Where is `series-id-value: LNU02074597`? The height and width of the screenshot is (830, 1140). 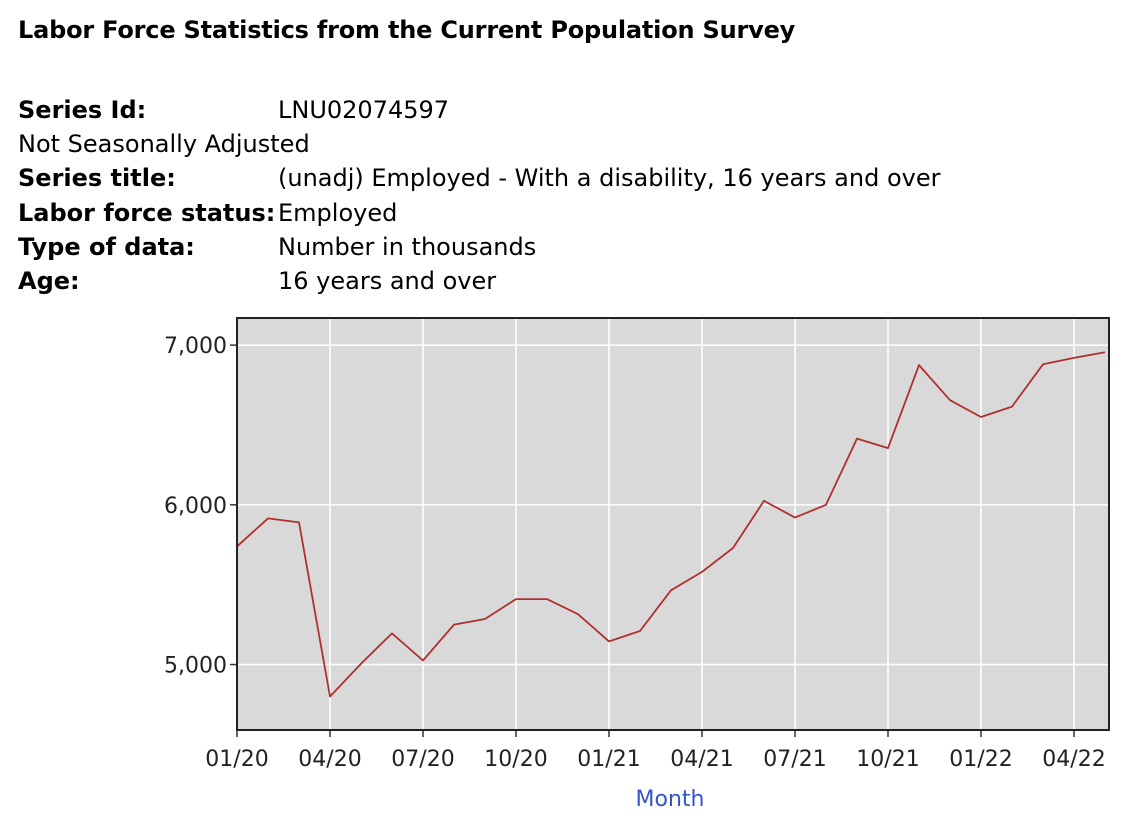 series-id-value: LNU02074597 is located at coordinates (364, 110).